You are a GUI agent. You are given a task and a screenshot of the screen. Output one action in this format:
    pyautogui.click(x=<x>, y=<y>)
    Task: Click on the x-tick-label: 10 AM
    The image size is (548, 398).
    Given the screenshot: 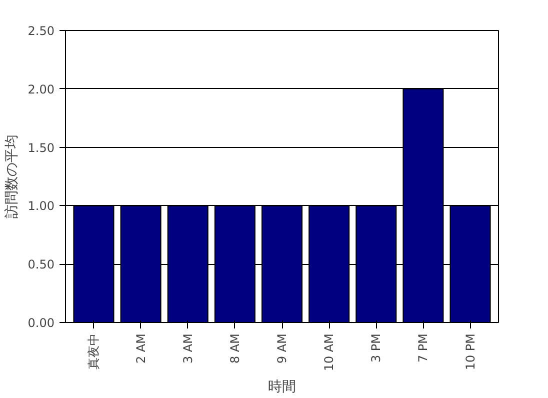 What is the action you would take?
    pyautogui.click(x=329, y=352)
    